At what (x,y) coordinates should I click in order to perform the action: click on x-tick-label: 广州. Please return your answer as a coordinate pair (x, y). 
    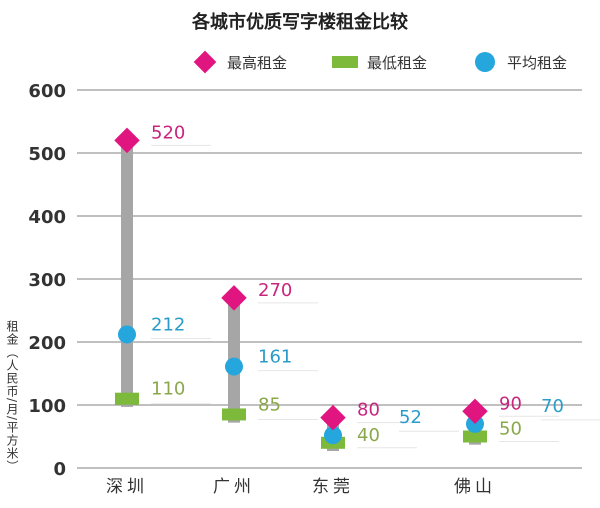
    Looking at the image, I should click on (234, 487).